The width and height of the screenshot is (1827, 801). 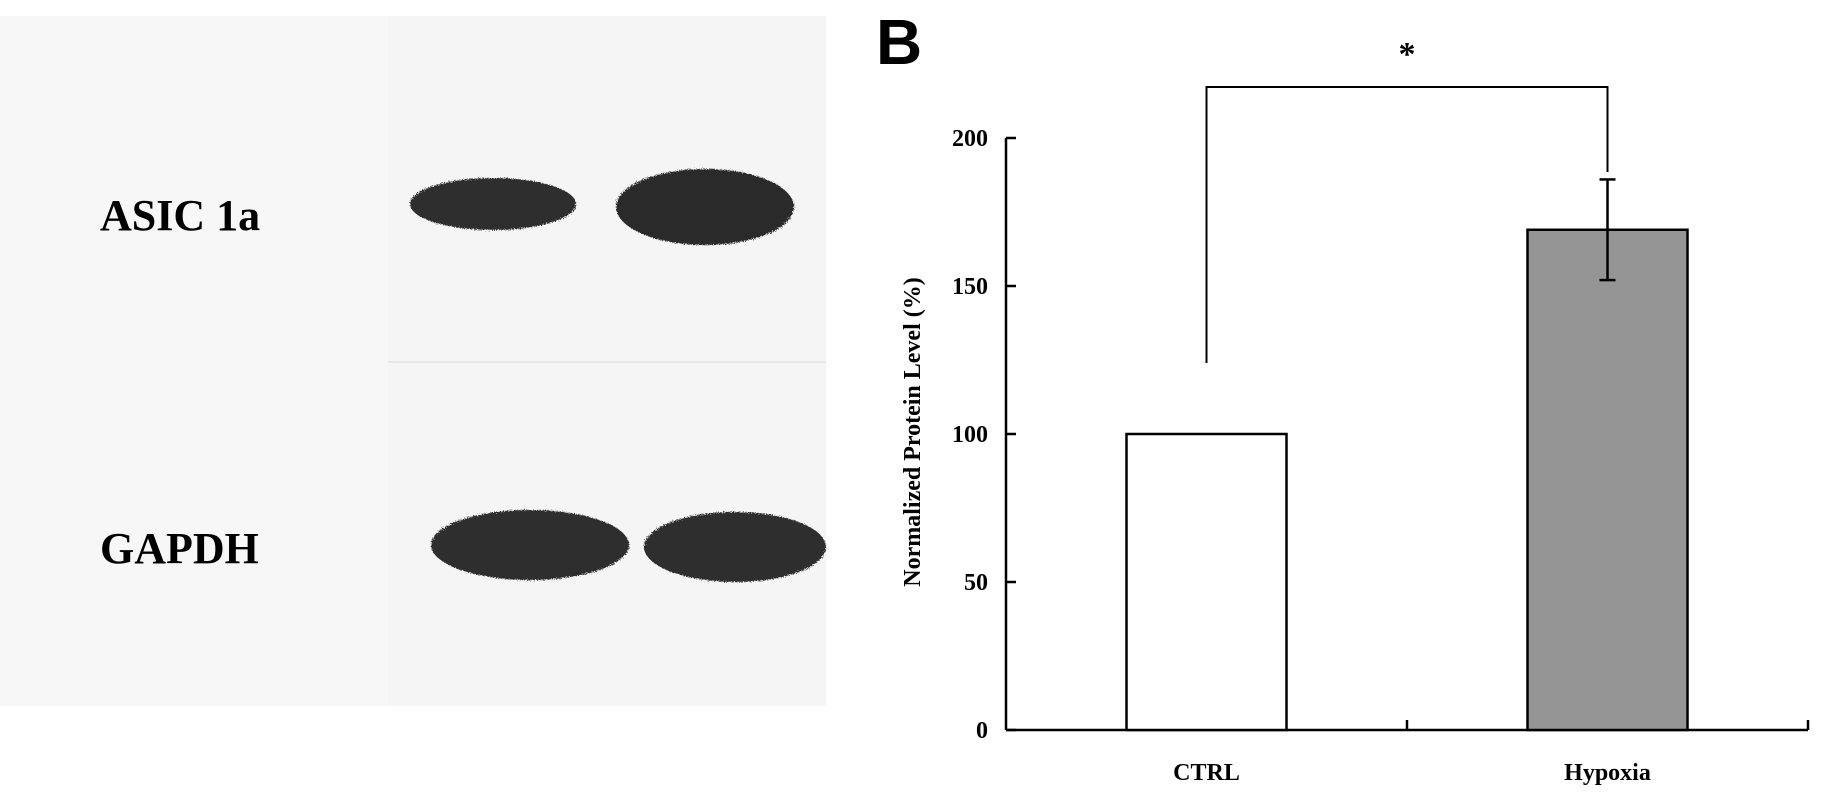 What do you see at coordinates (970, 139) in the screenshot?
I see `y-tick-label: 200` at bounding box center [970, 139].